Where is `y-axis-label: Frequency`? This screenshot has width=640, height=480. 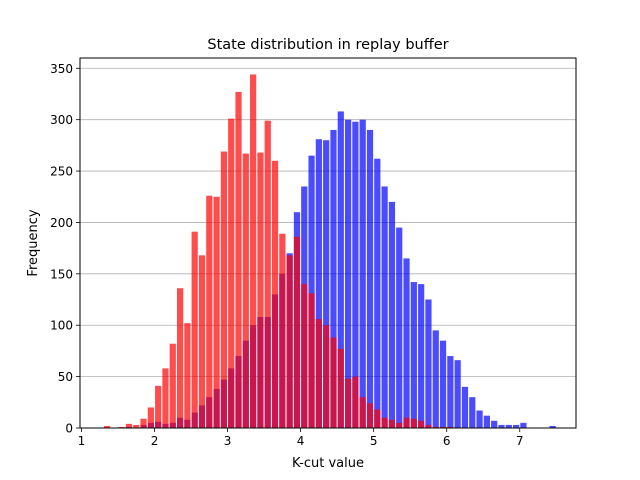
y-axis-label: Frequency is located at coordinates (33, 242).